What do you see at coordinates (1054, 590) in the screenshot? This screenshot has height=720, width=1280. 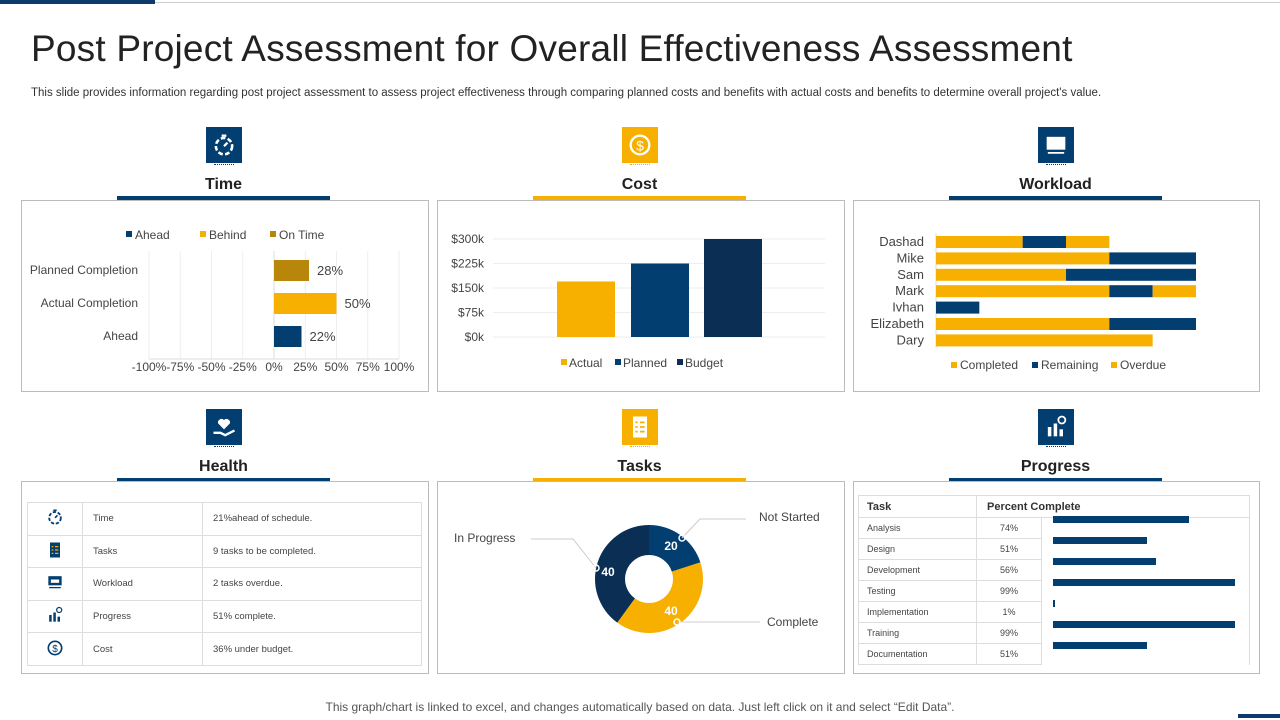 I see `progress-row: Testing 99%` at bounding box center [1054, 590].